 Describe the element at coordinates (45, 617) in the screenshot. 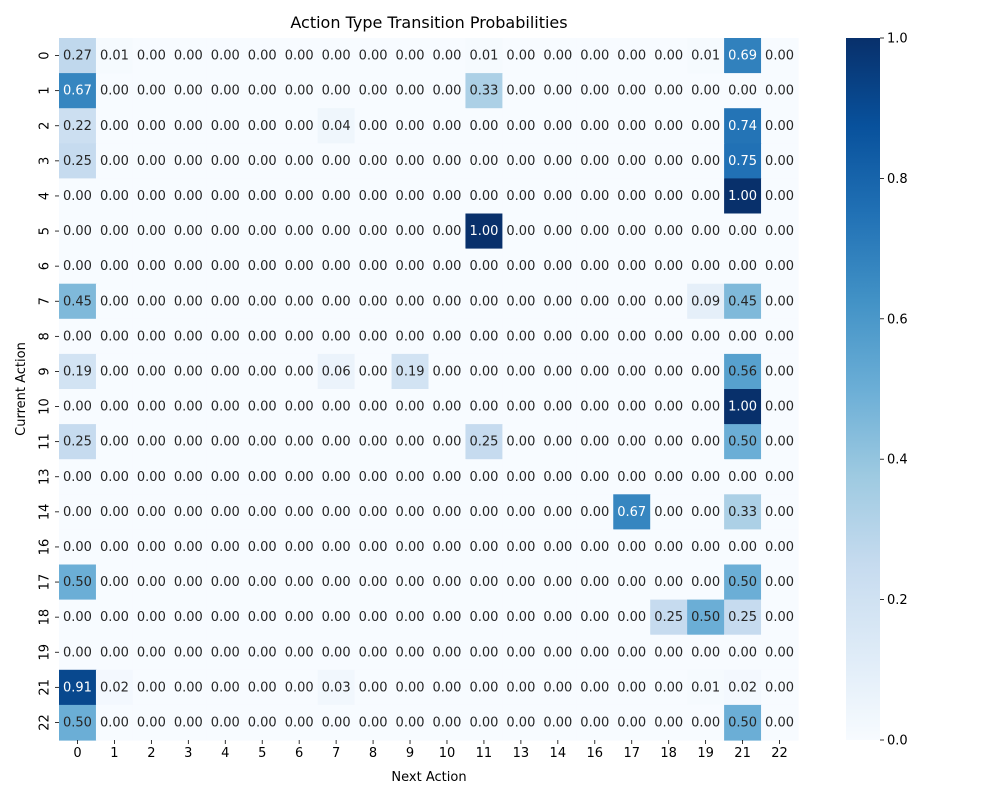

I see `y-tick-label: 18` at that location.